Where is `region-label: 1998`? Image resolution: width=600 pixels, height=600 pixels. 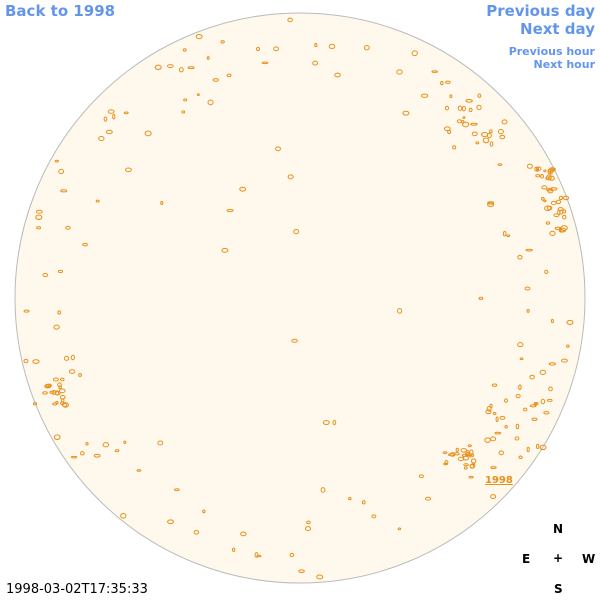
region-label: 1998 is located at coordinates (499, 480).